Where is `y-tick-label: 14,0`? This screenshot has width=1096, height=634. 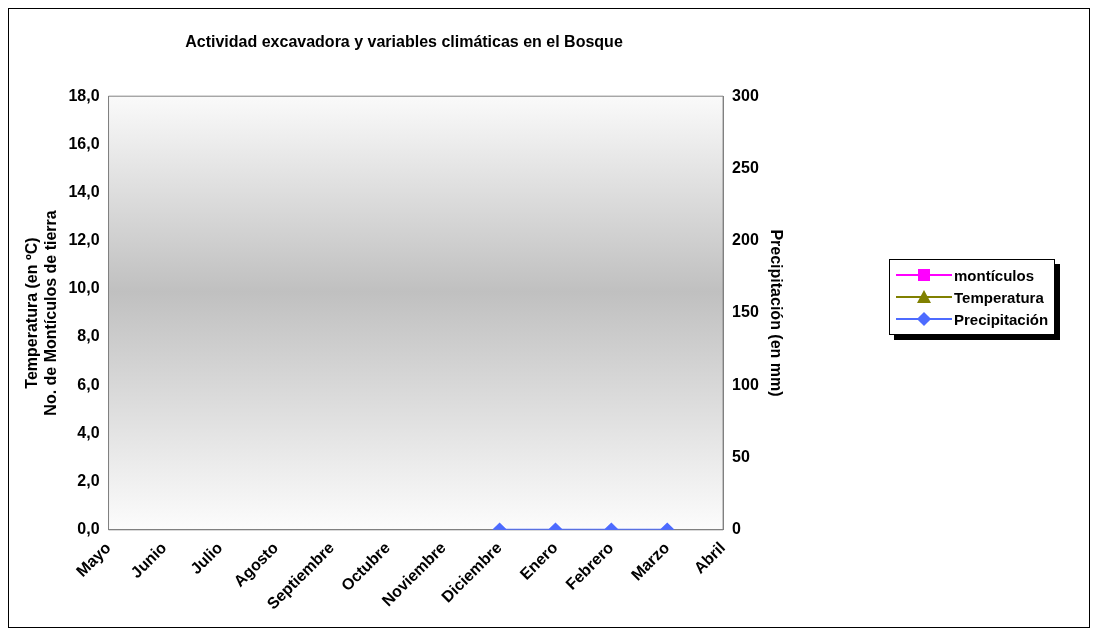 y-tick-label: 14,0 is located at coordinates (84, 191).